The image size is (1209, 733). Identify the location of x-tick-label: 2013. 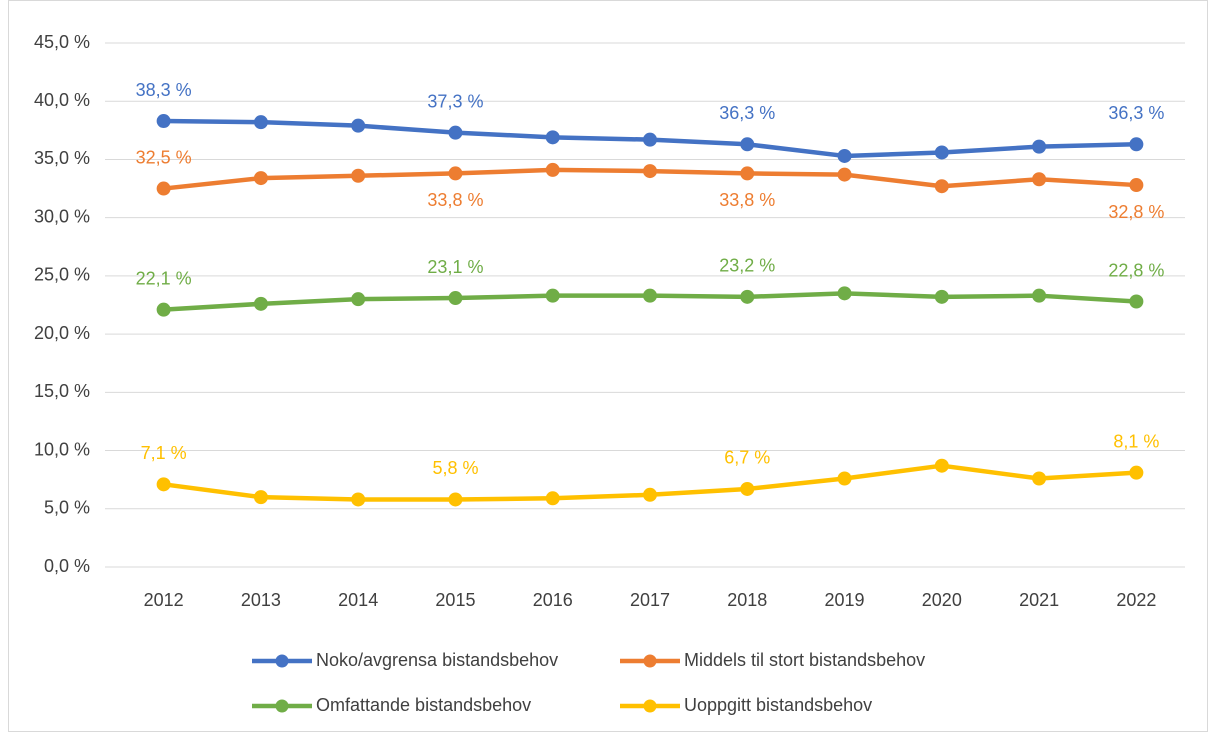
(261, 600).